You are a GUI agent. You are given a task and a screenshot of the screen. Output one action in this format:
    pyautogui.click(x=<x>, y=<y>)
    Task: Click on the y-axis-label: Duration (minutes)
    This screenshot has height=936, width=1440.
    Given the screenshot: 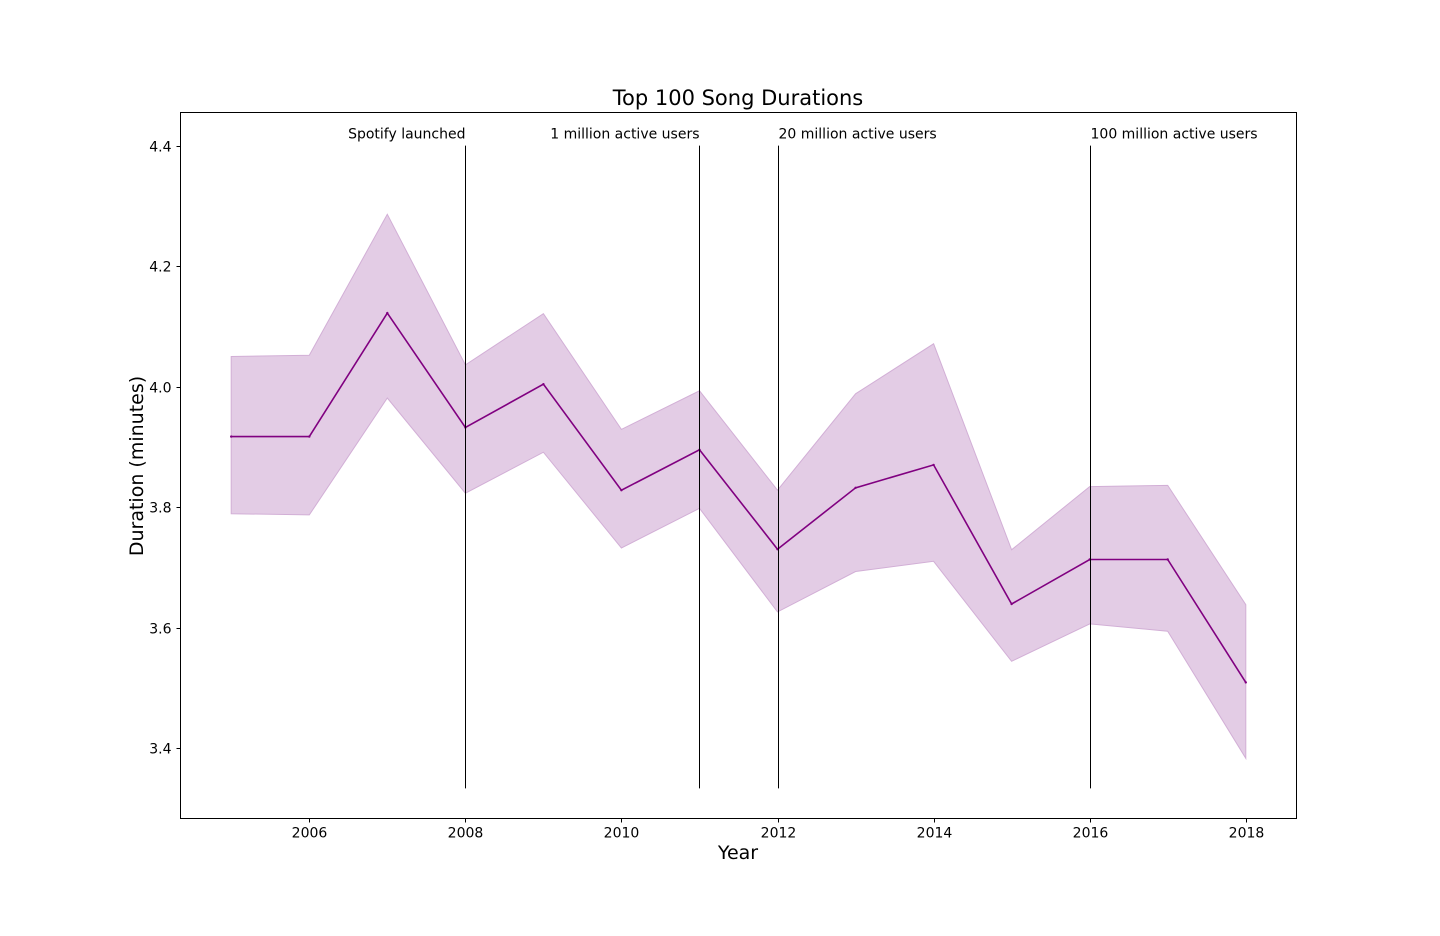 What is the action you would take?
    pyautogui.click(x=137, y=466)
    